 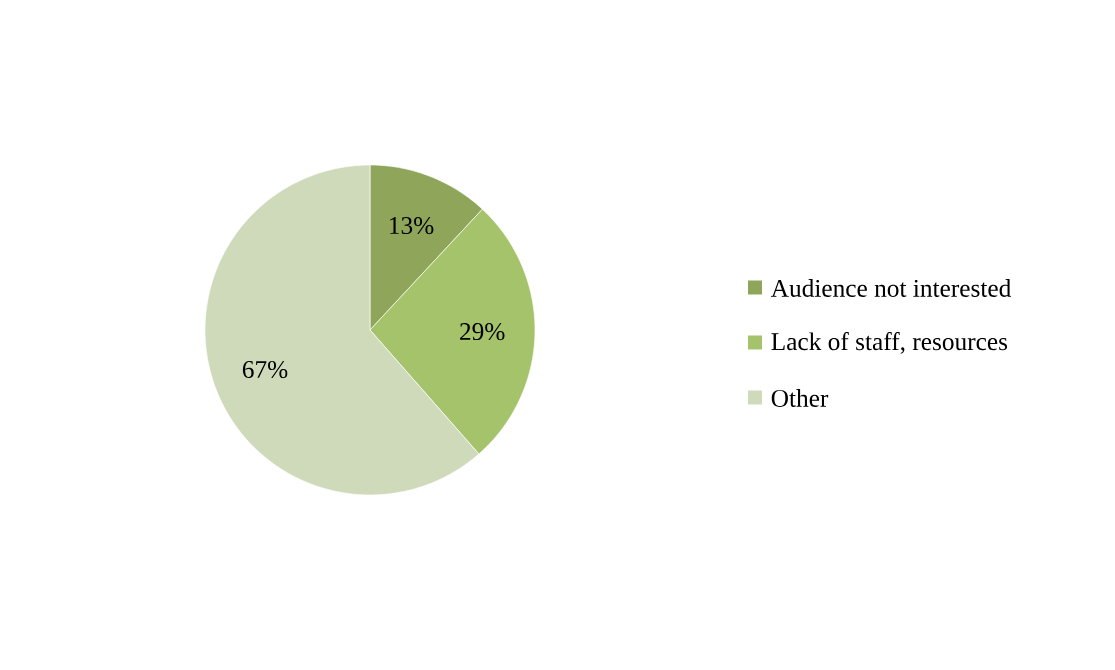 I want to click on data-label: 29%, so click(x=482, y=332).